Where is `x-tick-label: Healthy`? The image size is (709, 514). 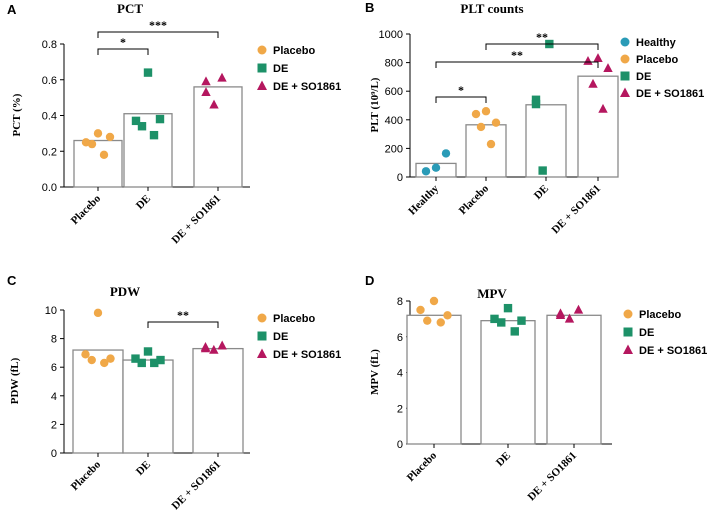
x-tick-label: Healthy is located at coordinates (423, 199).